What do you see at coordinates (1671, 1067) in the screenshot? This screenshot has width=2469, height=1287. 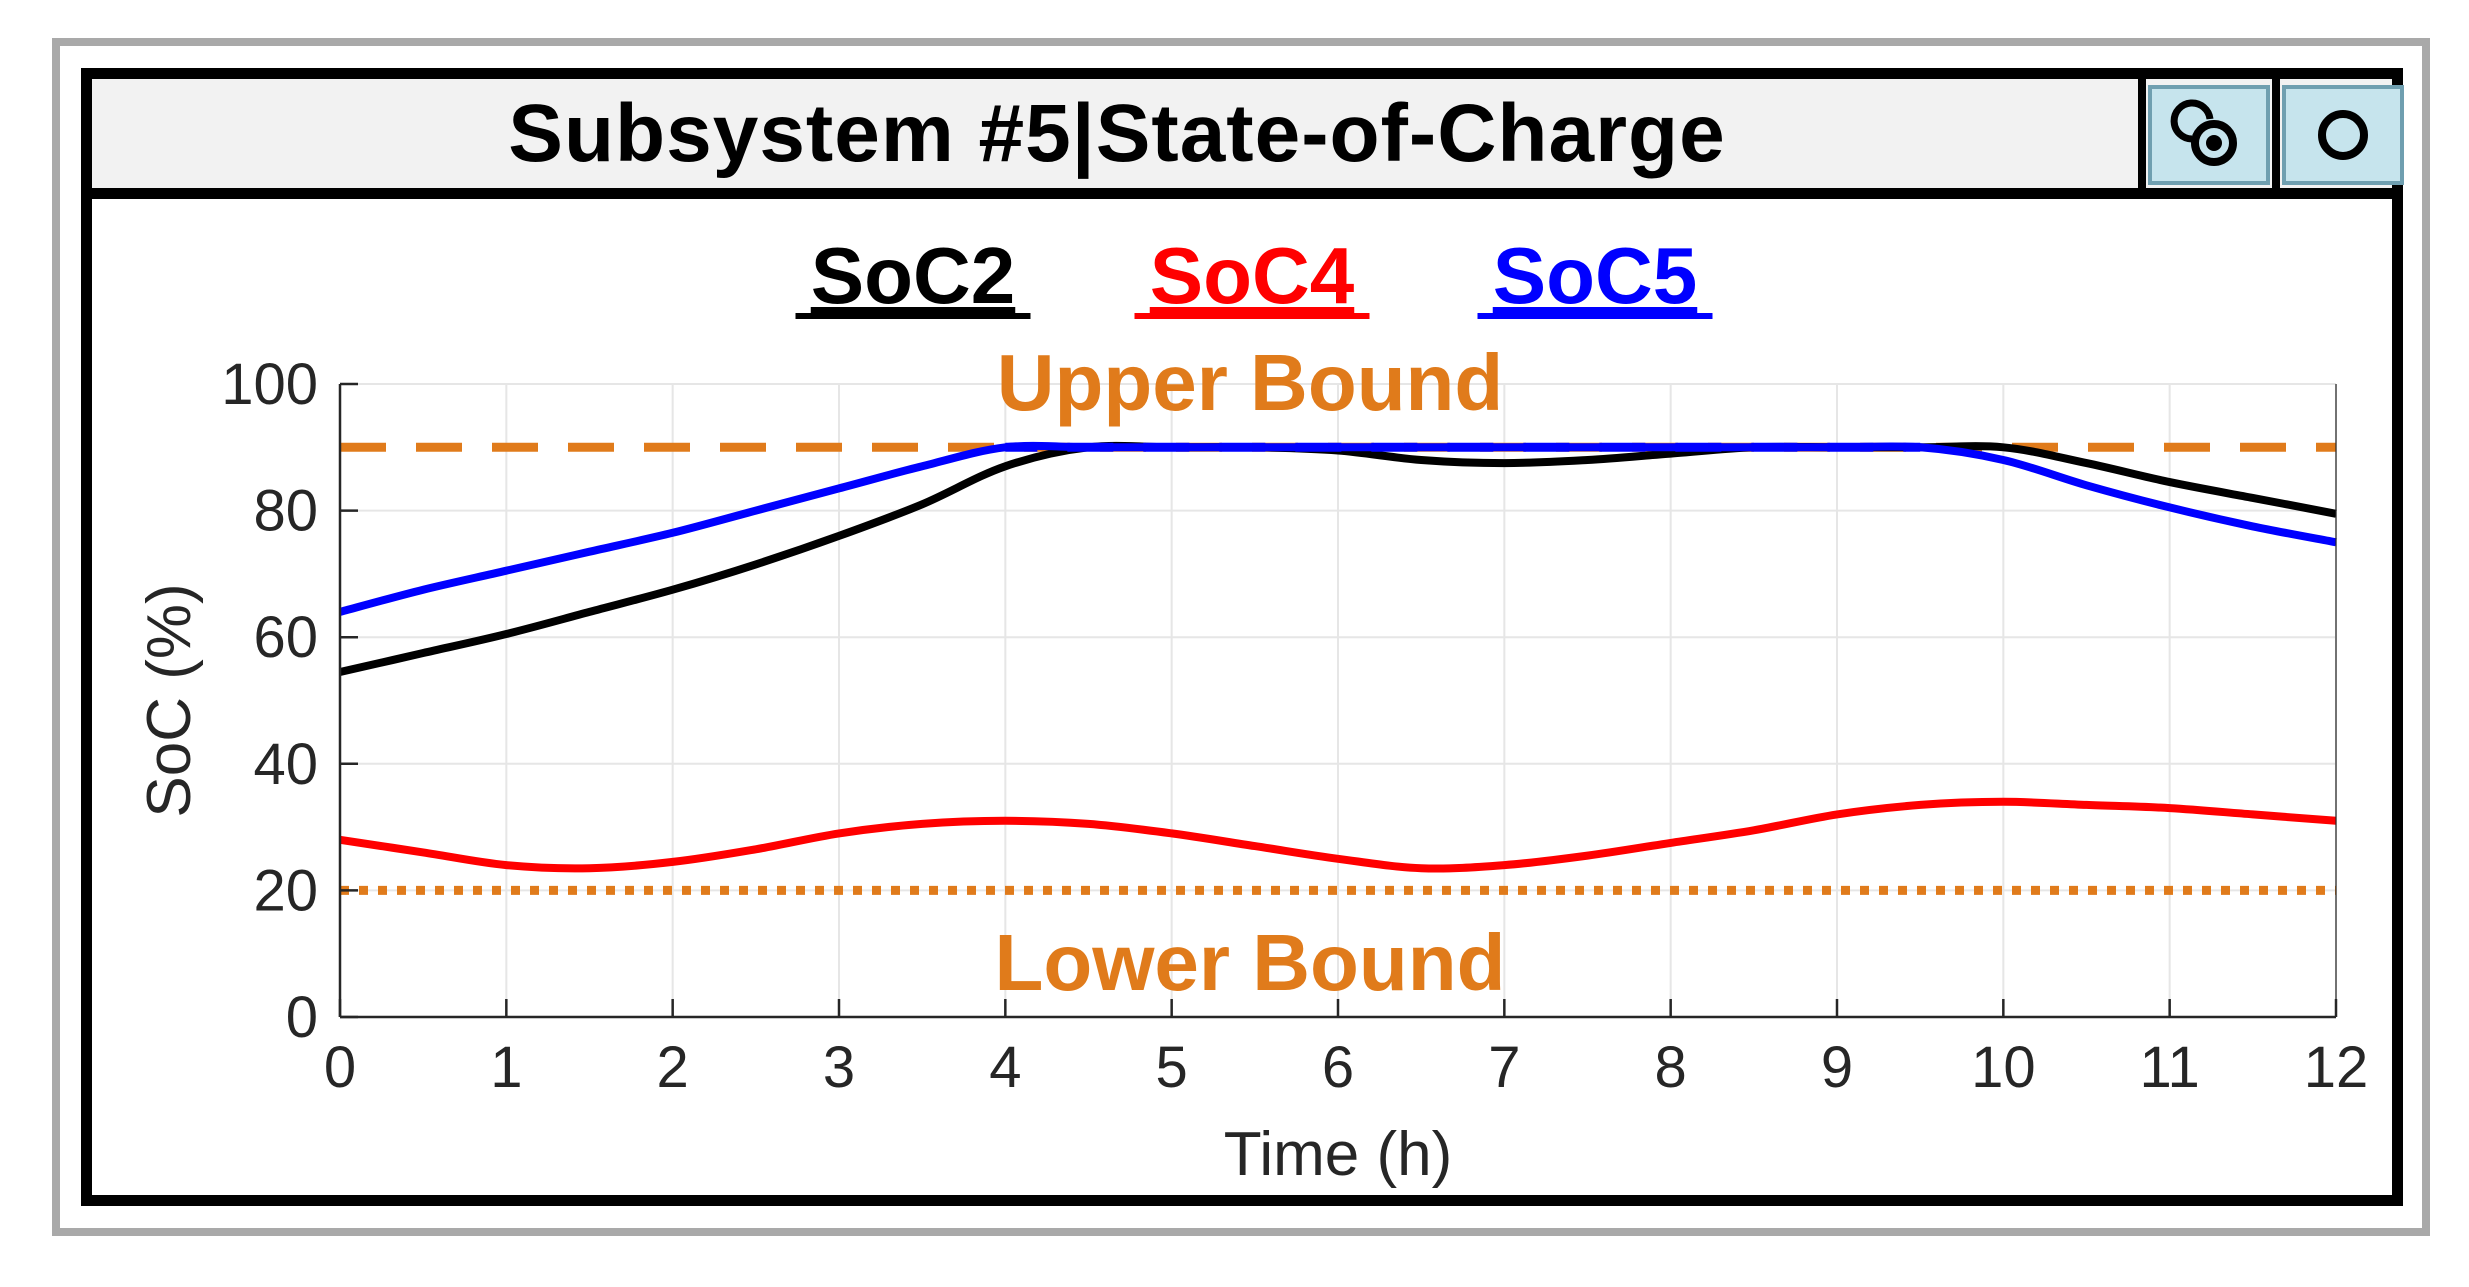 I see `x-tick-label: 8` at bounding box center [1671, 1067].